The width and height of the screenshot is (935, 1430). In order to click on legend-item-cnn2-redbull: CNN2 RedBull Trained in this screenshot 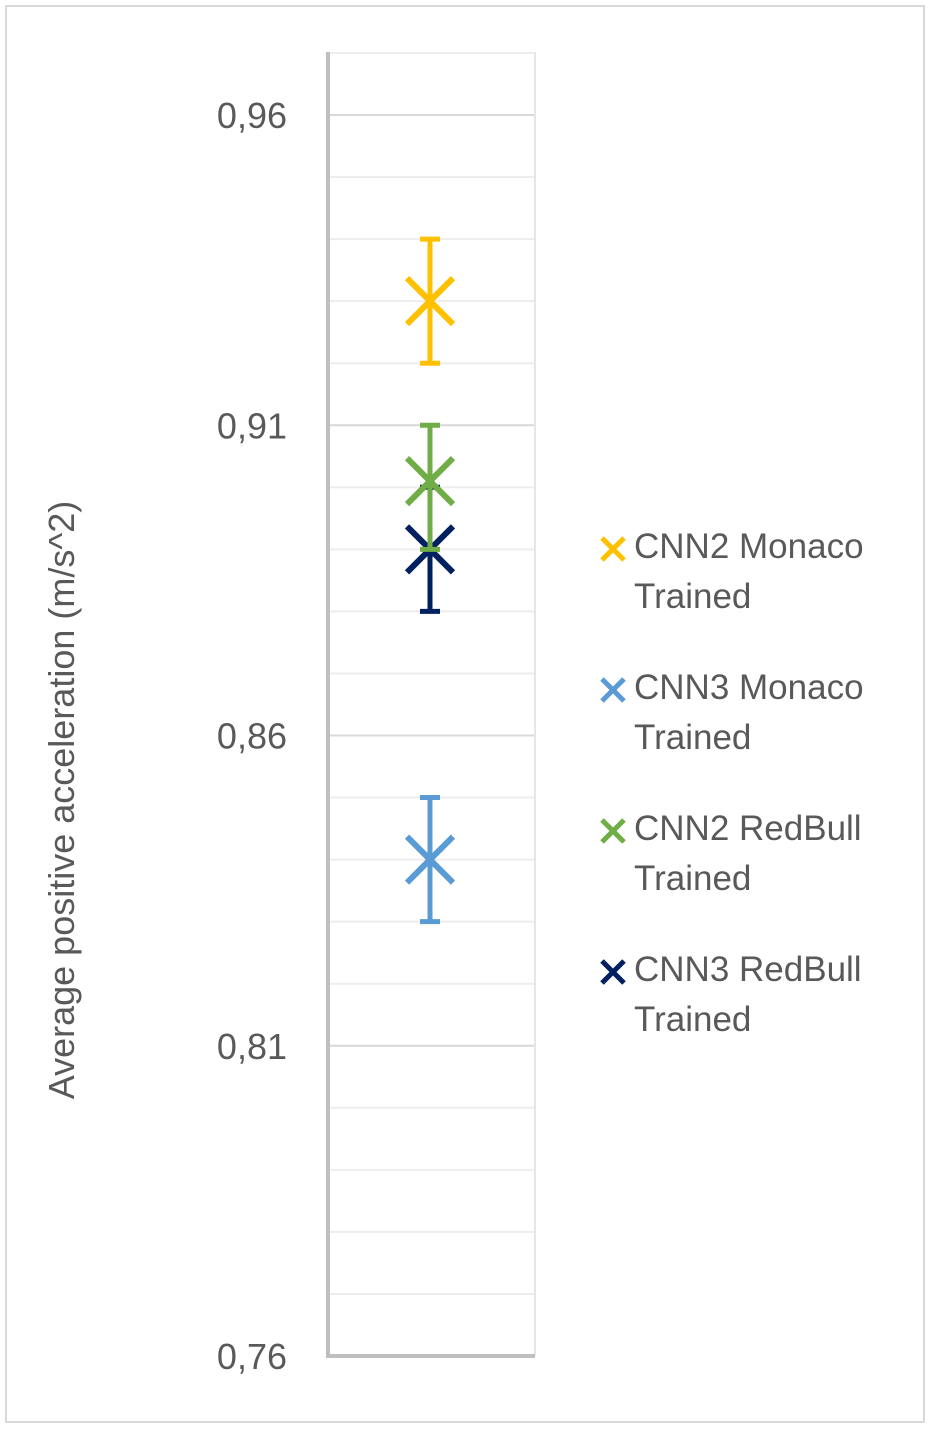, I will do `click(758, 874)`.